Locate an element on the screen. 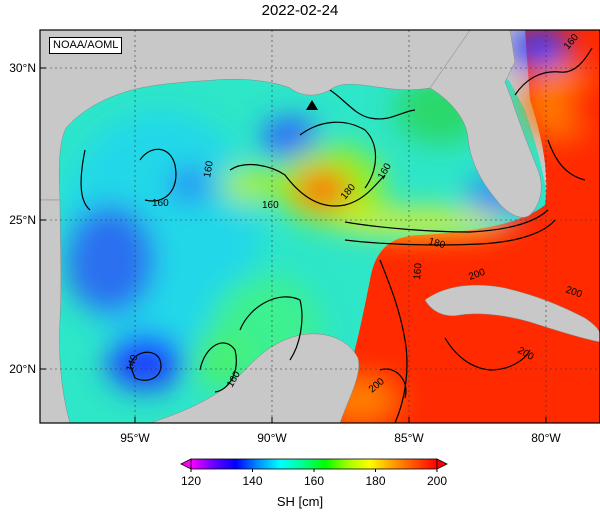 Image resolution: width=600 pixels, height=515 pixels. colorbar-gradient is located at coordinates (314, 464).